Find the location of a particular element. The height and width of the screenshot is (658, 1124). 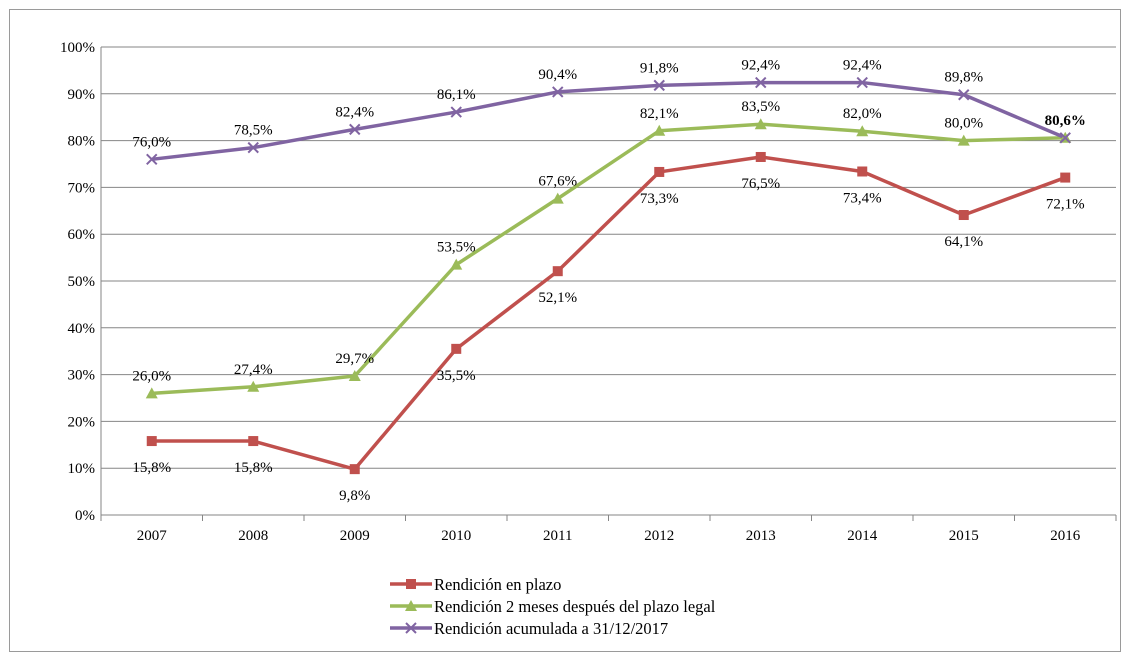

data-label: 82,0% is located at coordinates (862, 114).